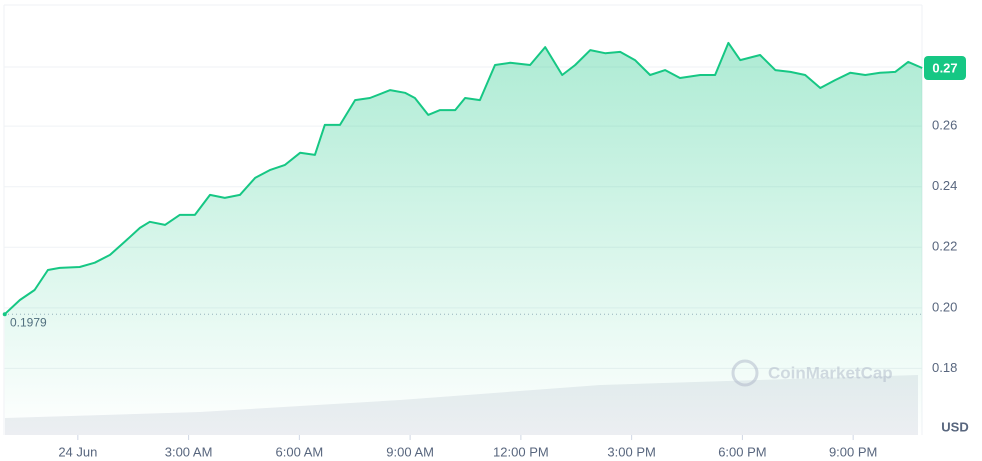 This screenshot has width=982, height=461. Describe the element at coordinates (944, 246) in the screenshot. I see `y-tick-label: 0.22` at that location.